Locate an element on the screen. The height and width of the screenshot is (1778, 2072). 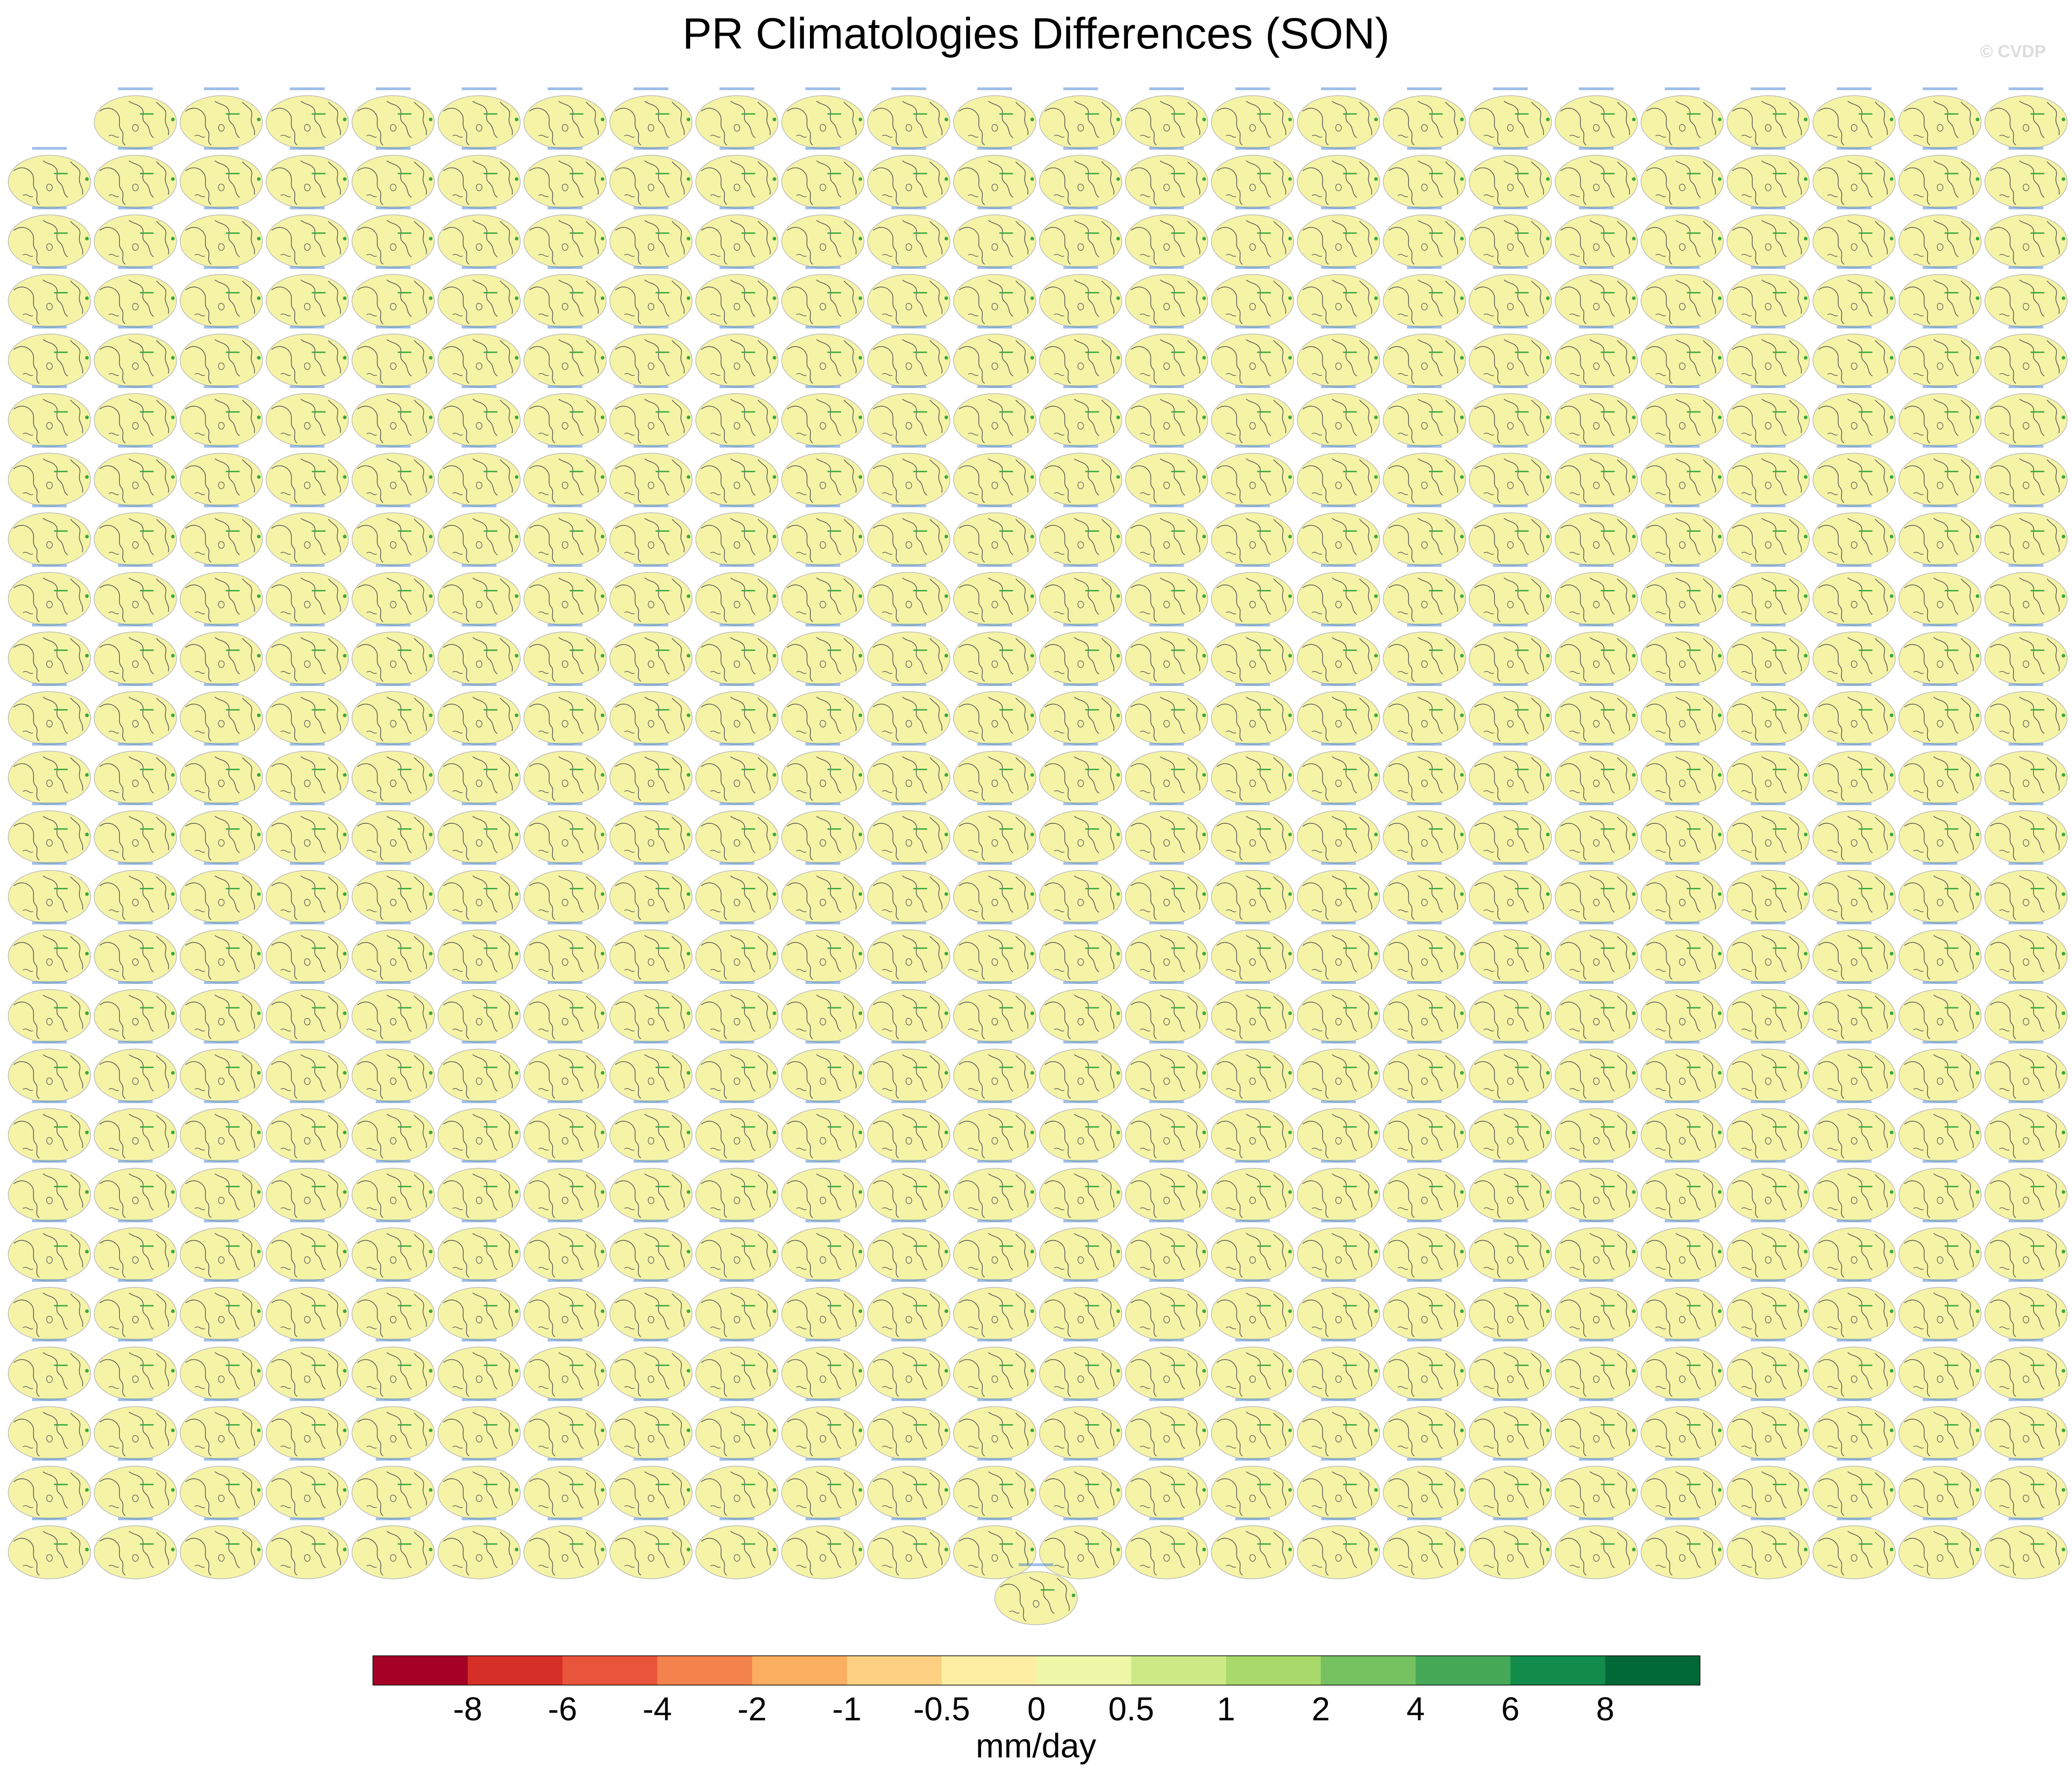
colorbar-tick-label: -8 is located at coordinates (467, 1709).